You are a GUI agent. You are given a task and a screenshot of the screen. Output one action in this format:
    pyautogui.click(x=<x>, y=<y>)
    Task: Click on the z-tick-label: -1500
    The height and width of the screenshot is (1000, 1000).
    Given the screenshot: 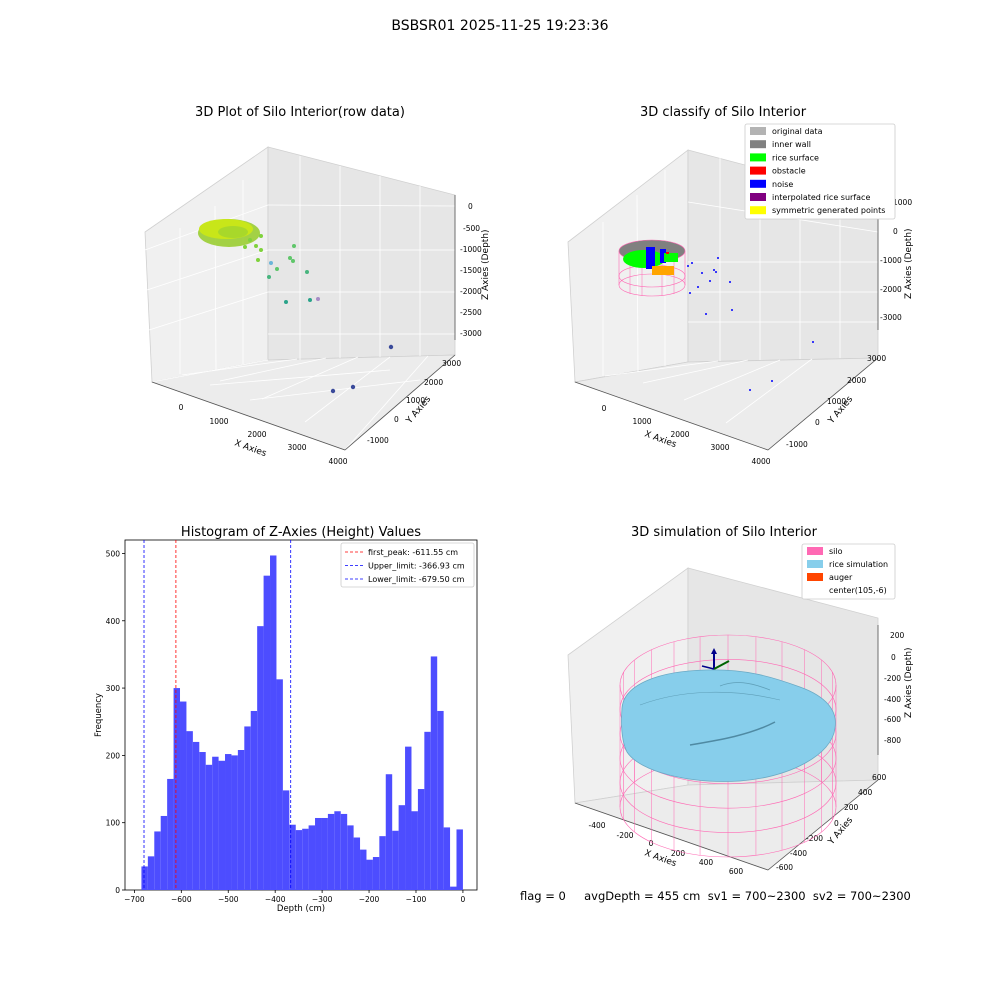 What is the action you would take?
    pyautogui.click(x=471, y=270)
    